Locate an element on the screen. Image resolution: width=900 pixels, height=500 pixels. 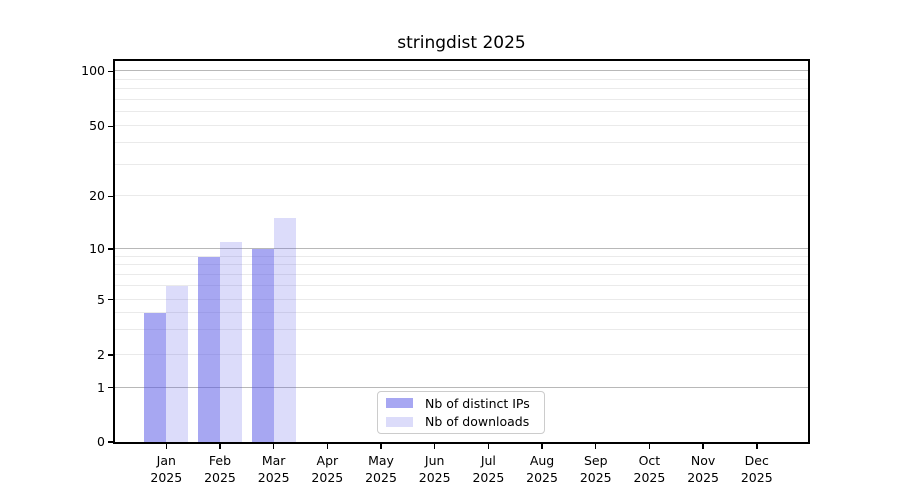
y-tick-label: 5 is located at coordinates (101, 299).